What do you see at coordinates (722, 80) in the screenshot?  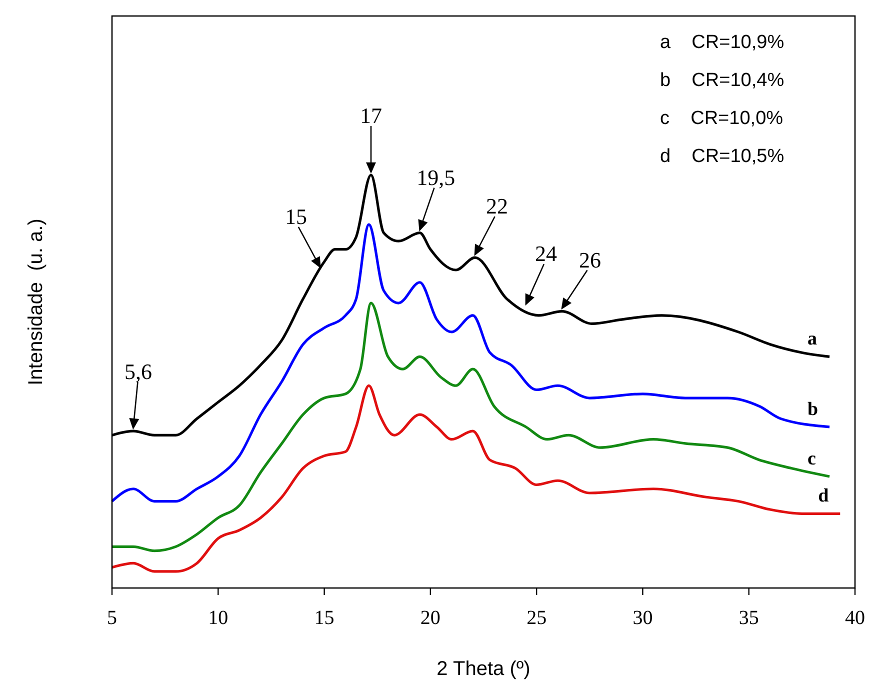 I see `text: b CR=10,4%` at bounding box center [722, 80].